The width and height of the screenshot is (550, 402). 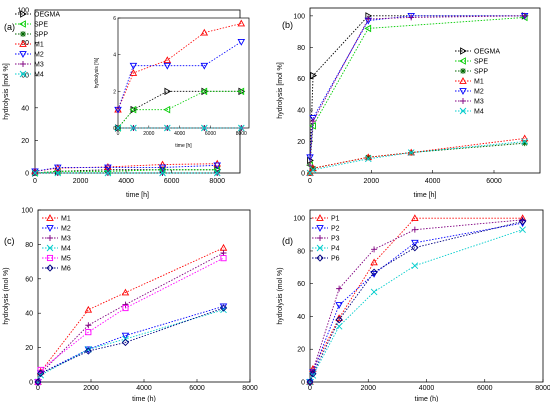 I want to click on y-tick-label: 40, so click(x=301, y=111).